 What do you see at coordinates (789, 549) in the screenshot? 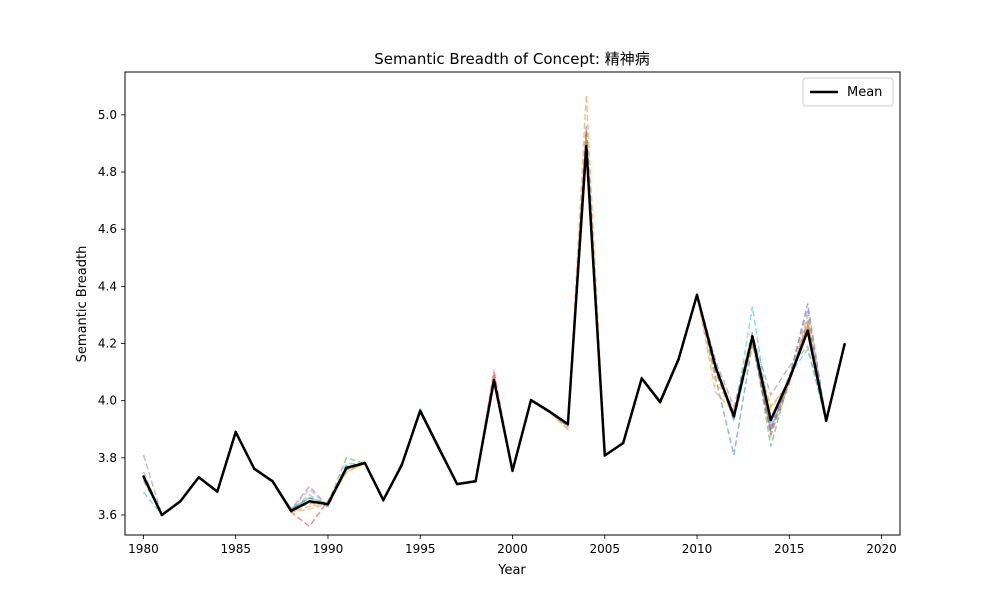
I see `x-tick-label-2015: 2015` at bounding box center [789, 549].